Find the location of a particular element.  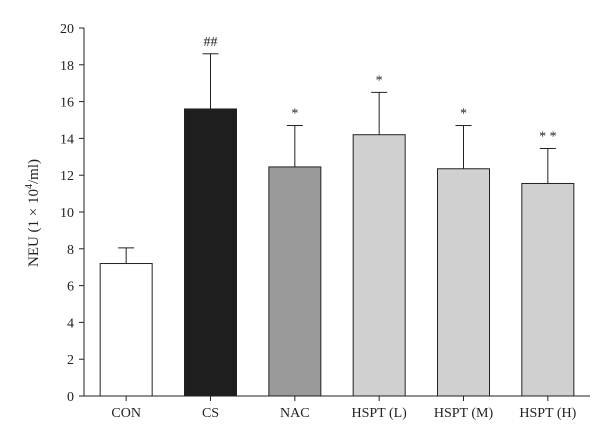

significance-mark: * * is located at coordinates (548, 137).